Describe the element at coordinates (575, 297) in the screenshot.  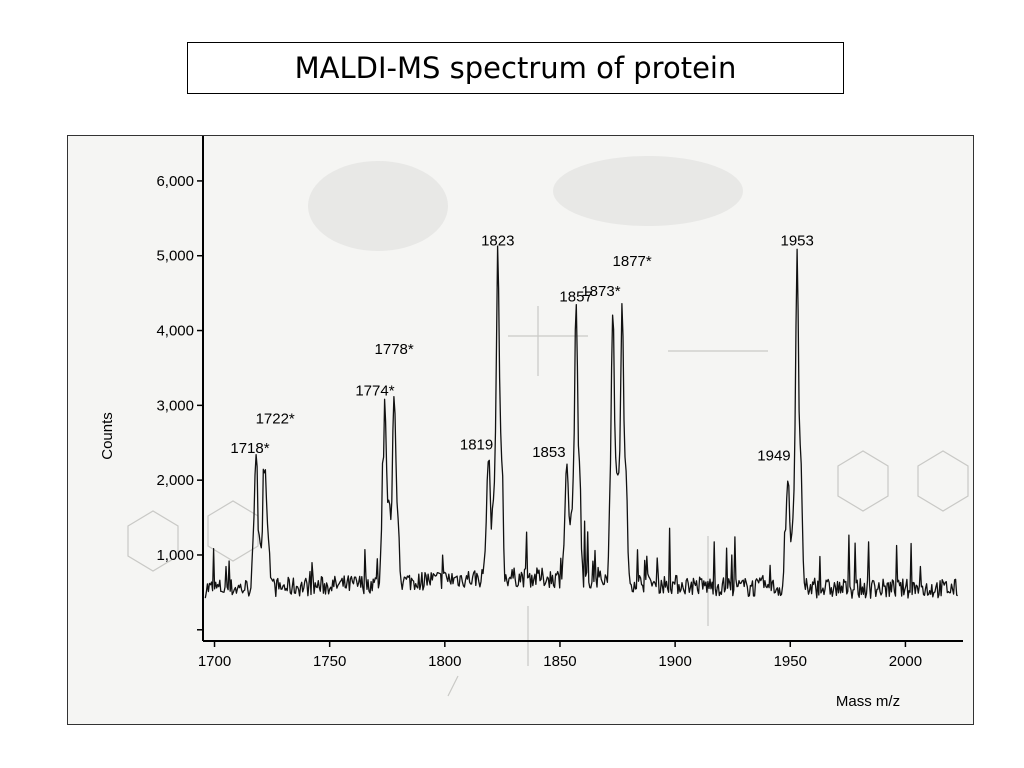
I see `peak-label: 1857` at that location.